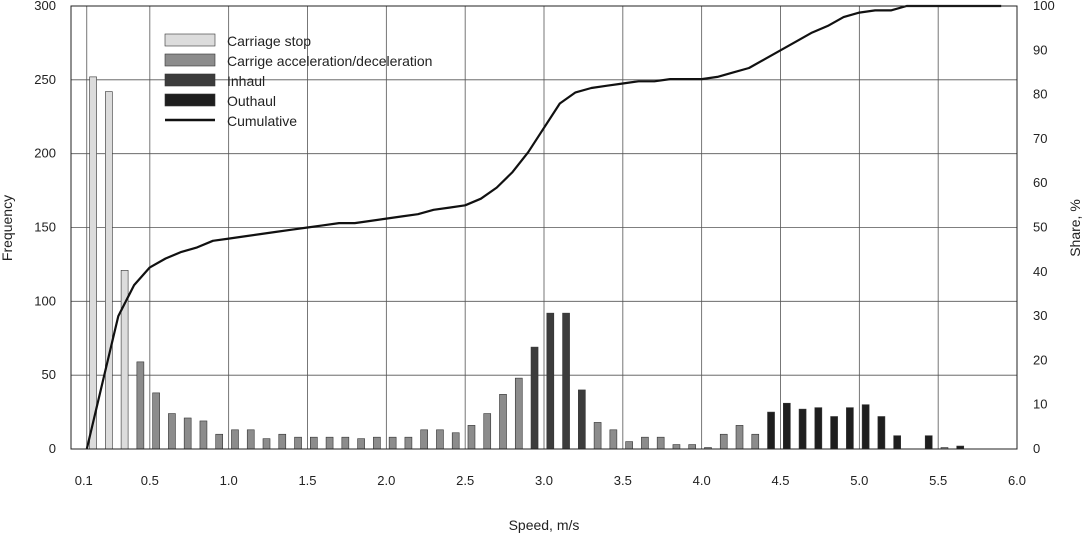  I want to click on x-tick-label: 1.0, so click(229, 480).